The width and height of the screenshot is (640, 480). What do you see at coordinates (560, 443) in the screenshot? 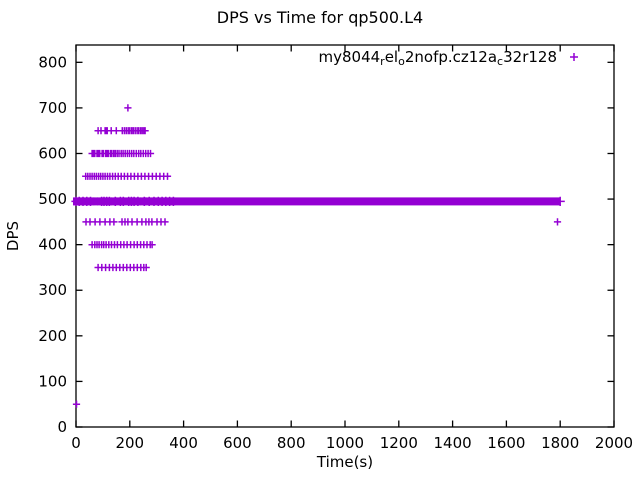
I see `x-tick-label: 1800` at bounding box center [560, 443].